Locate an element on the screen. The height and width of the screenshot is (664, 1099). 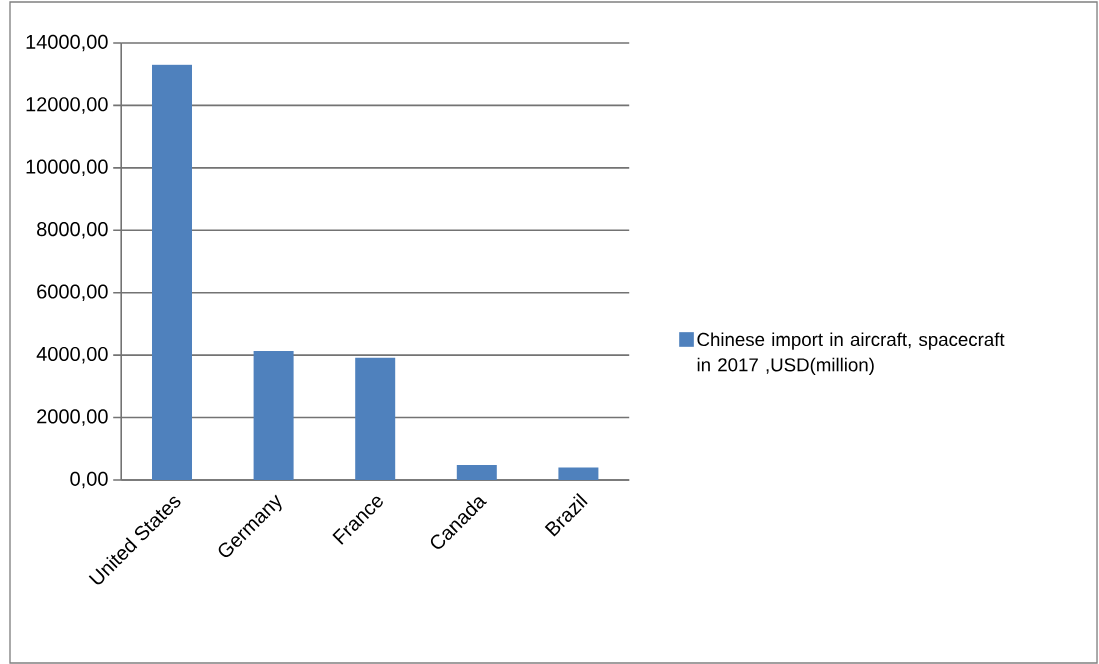
legend-label: Chinese import in aircraft, spacecraft in 2017 ,USD(million) is located at coordinates (851, 354).